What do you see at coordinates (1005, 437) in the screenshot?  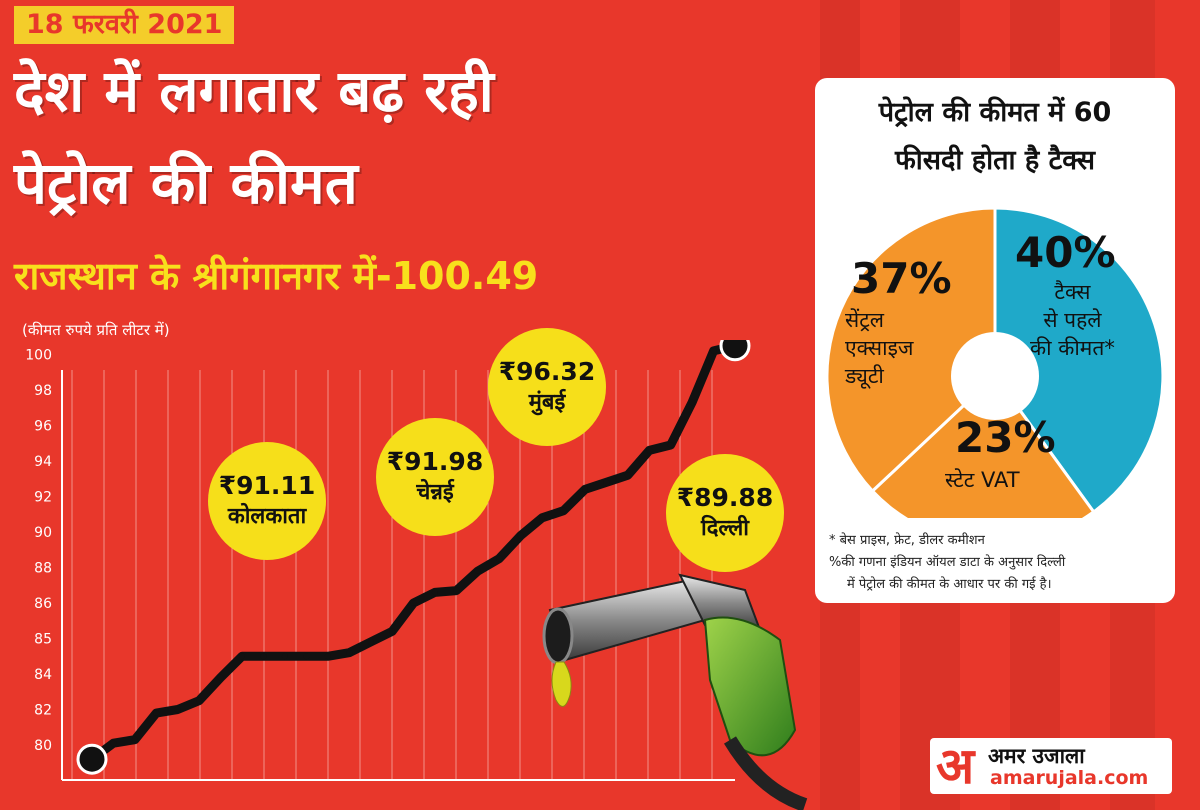 I see `slice-pct-vat: 23%` at bounding box center [1005, 437].